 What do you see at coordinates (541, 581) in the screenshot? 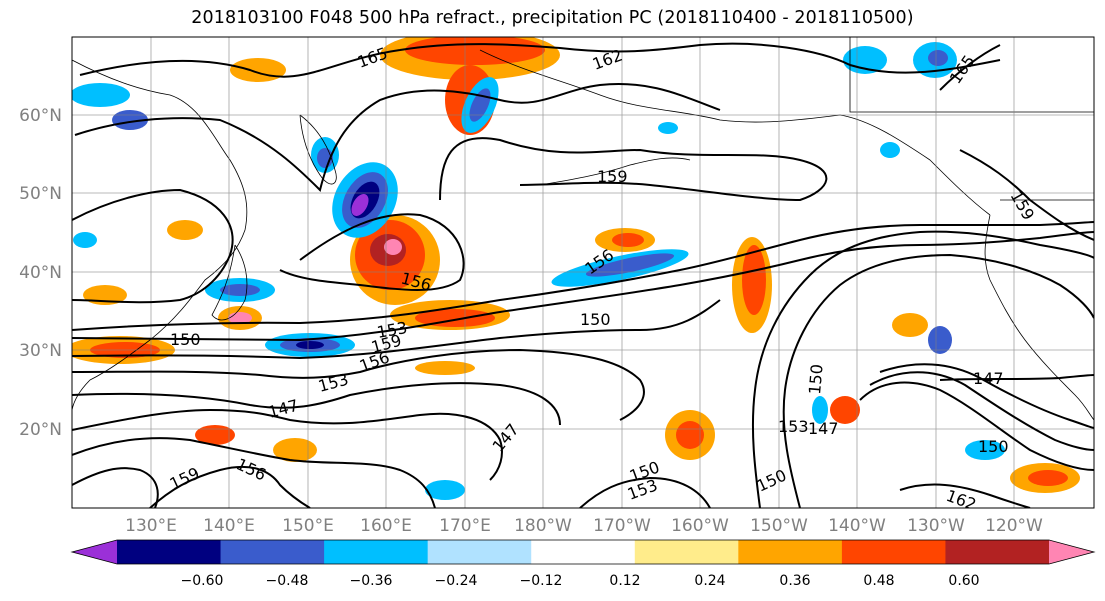
I see `colorbar-tick-label: −0.12` at bounding box center [541, 581].